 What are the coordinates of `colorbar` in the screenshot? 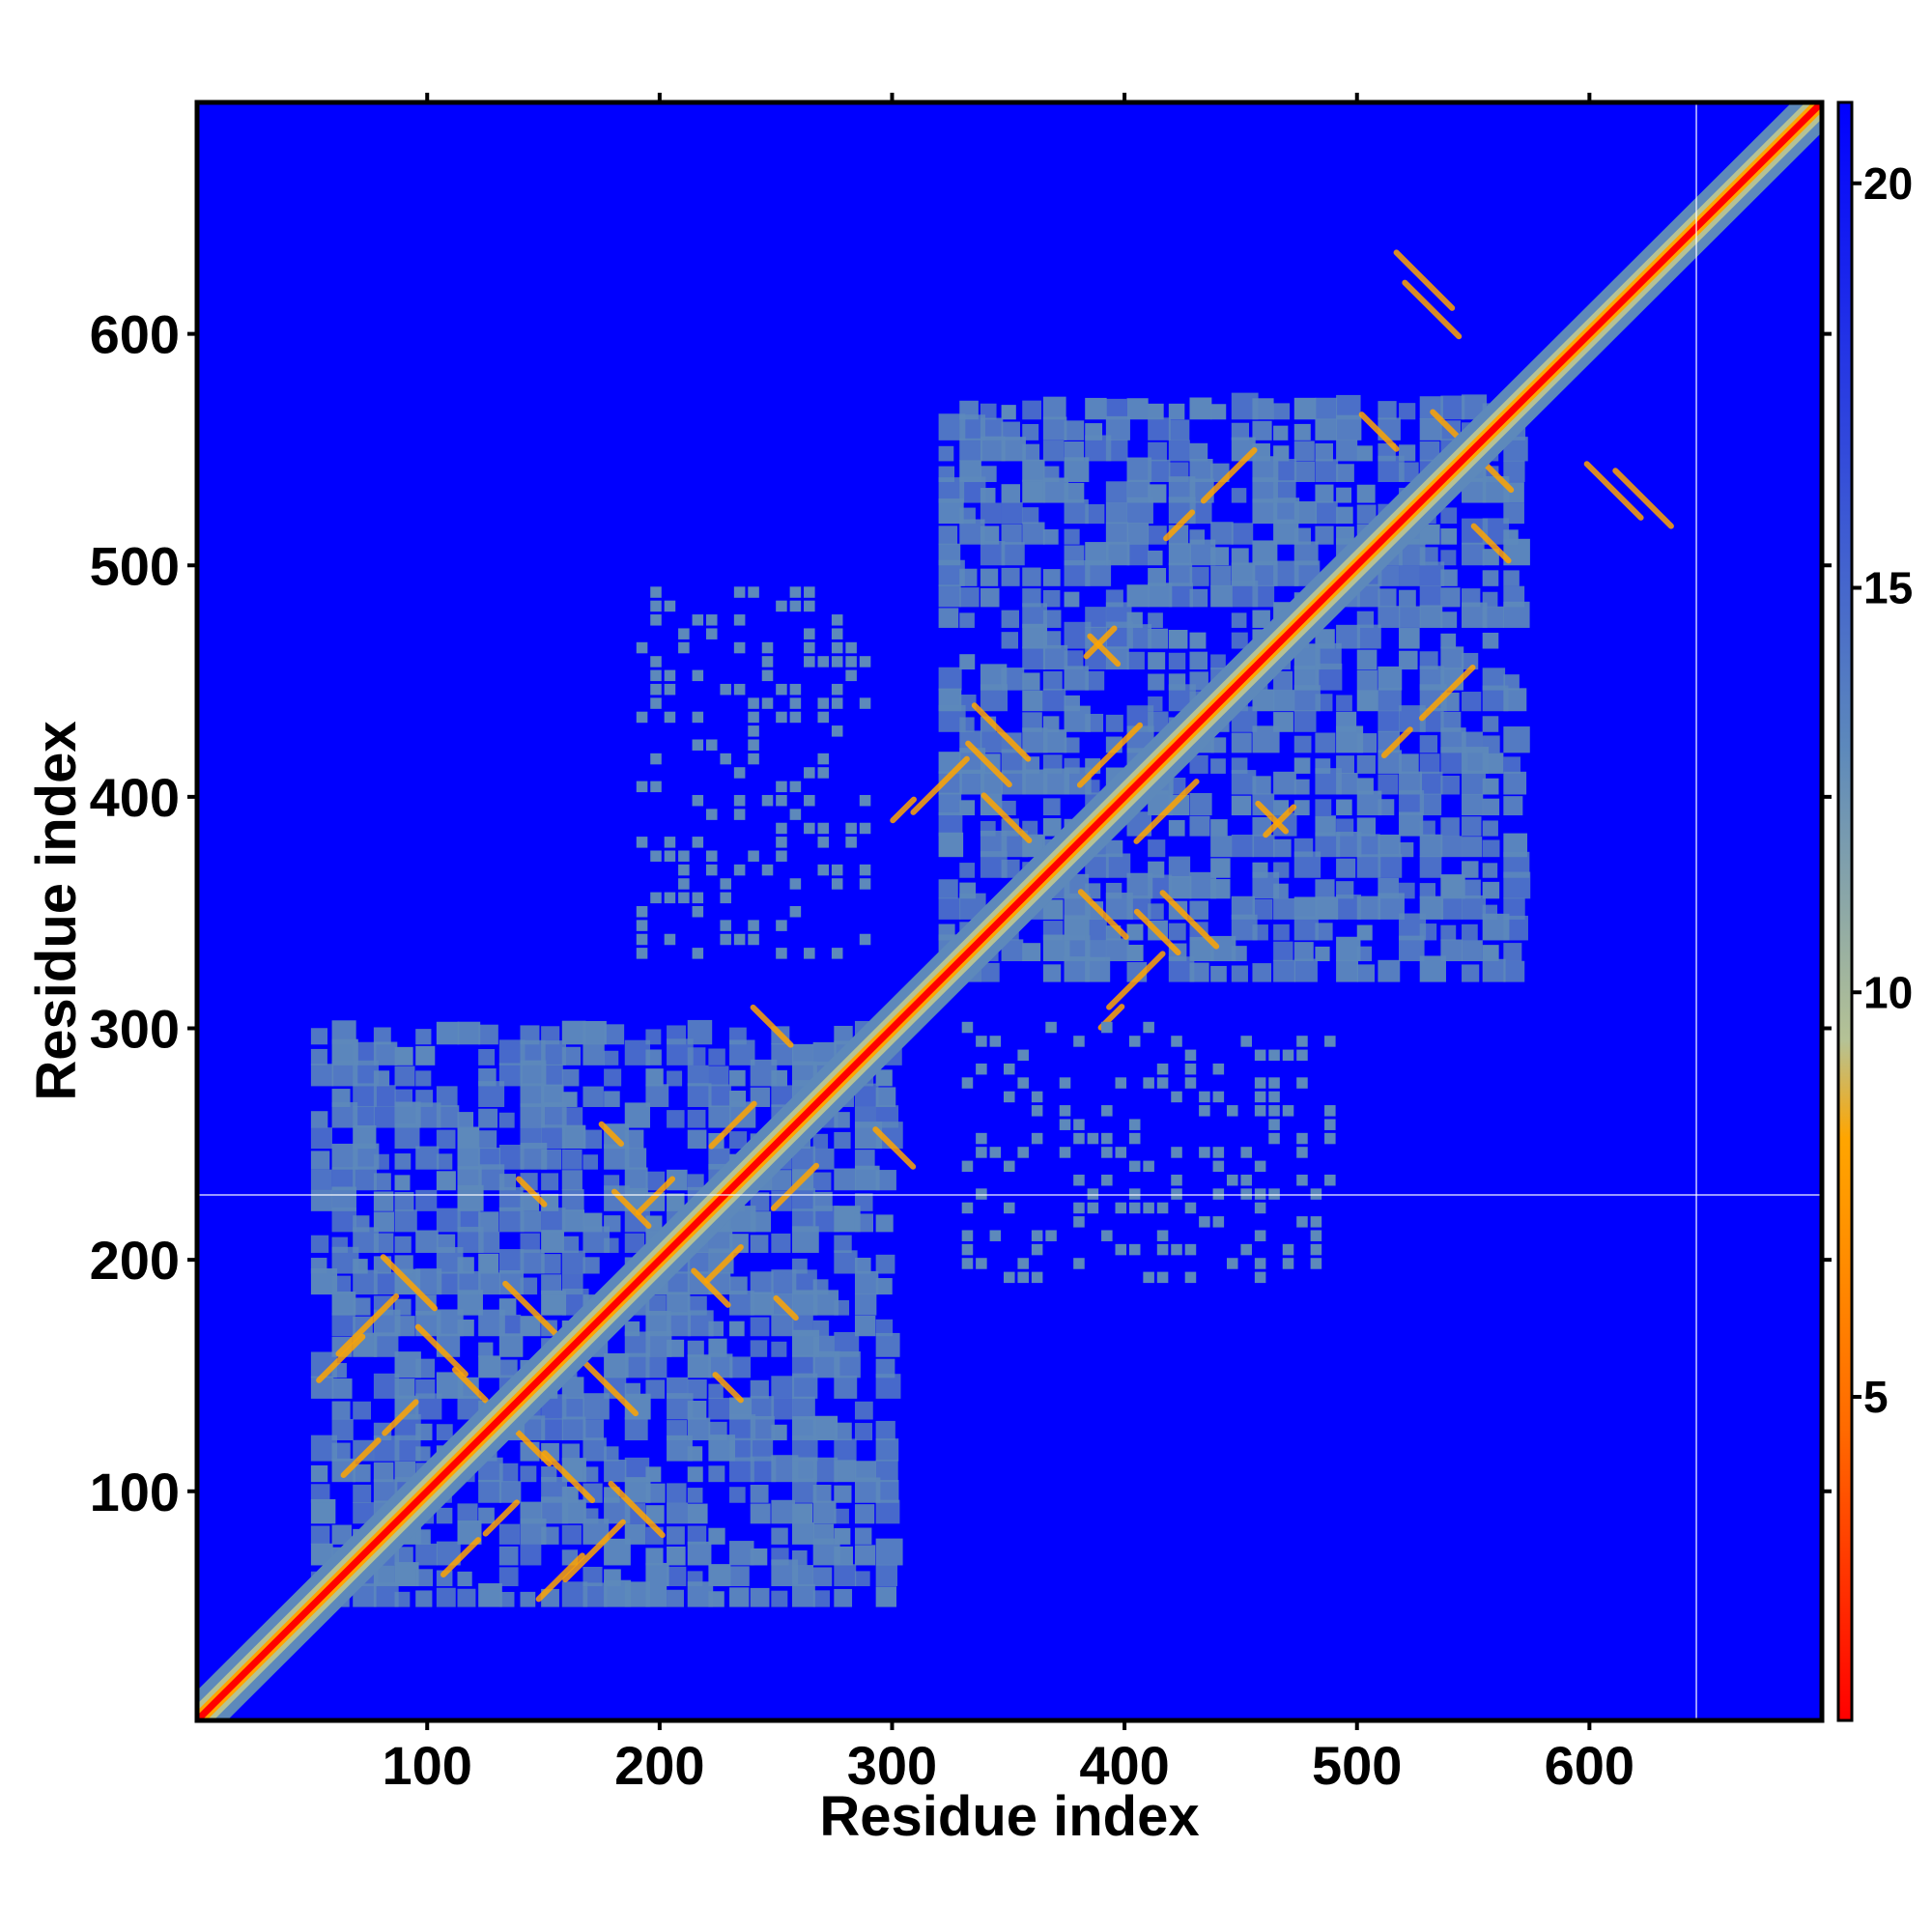 It's located at (1845, 911).